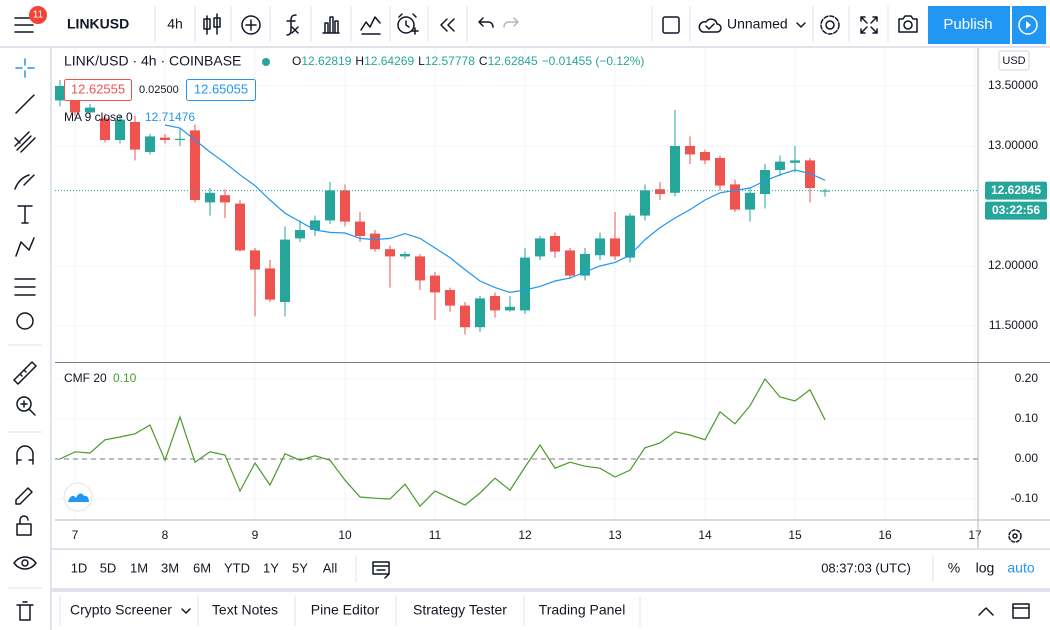  What do you see at coordinates (795, 535) in the screenshot?
I see `x-tick-label: 15` at bounding box center [795, 535].